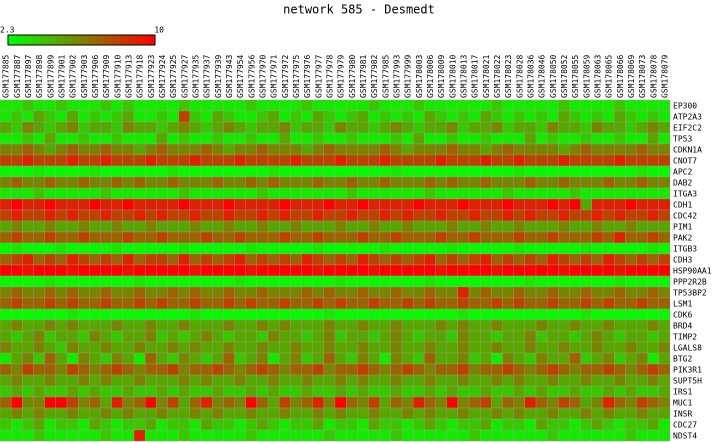 This screenshot has width=718, height=442. I want to click on scale-max-label: 10, so click(159, 30).